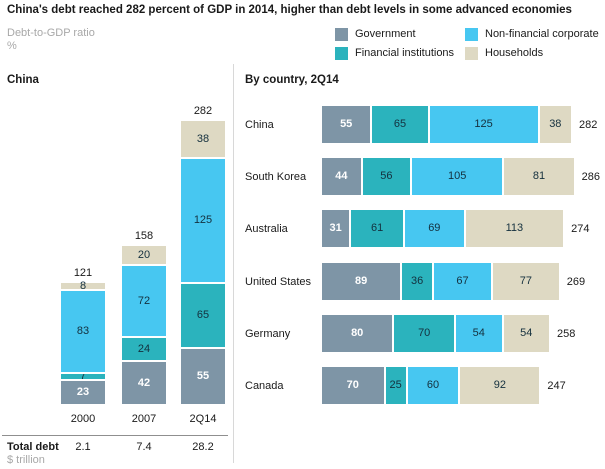  Describe the element at coordinates (524, 281) in the screenshot. I see `segment-households-united-states: 77` at that location.